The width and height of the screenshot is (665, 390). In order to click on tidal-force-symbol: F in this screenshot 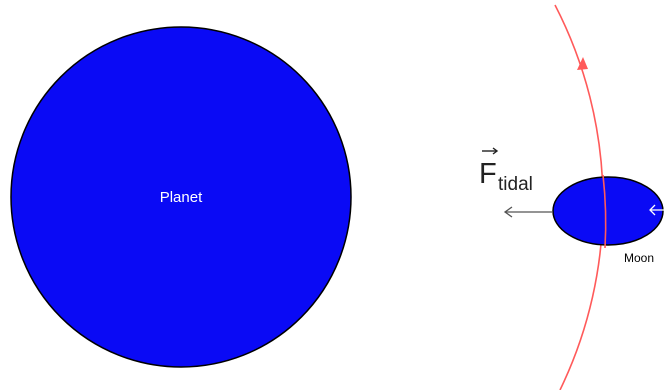, I will do `click(488, 174)`.